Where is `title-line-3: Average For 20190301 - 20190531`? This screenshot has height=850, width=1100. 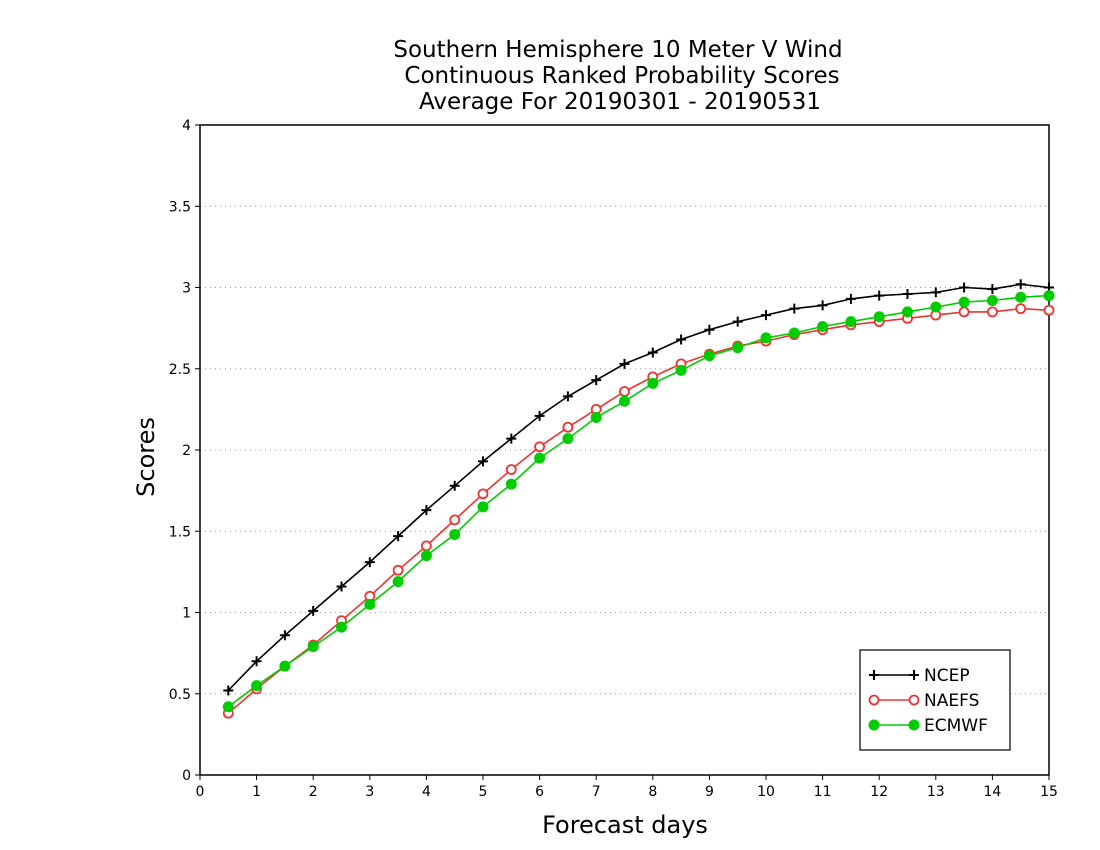
title-line-3: Average For 20190301 - 20190531 is located at coordinates (620, 102).